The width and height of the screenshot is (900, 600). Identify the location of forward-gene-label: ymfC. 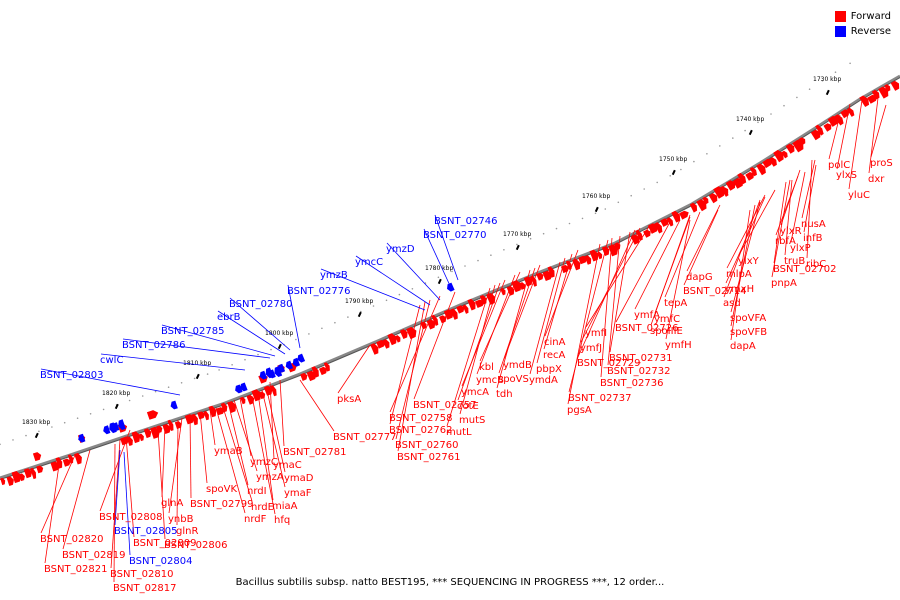
(667, 319).